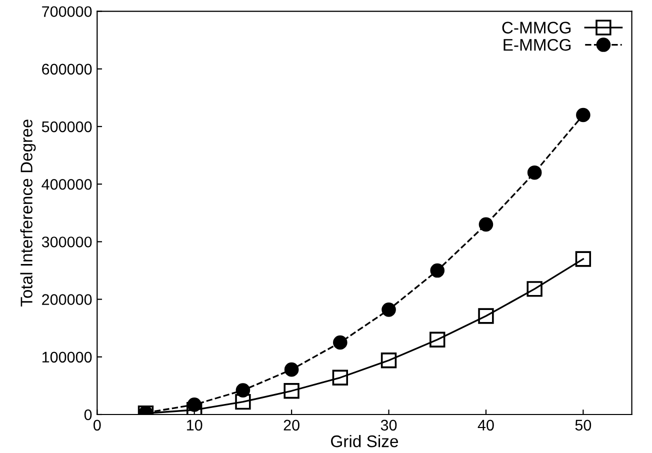 Image resolution: width=652 pixels, height=453 pixels. Describe the element at coordinates (364, 441) in the screenshot. I see `x-axis-title: Grid Size` at that location.